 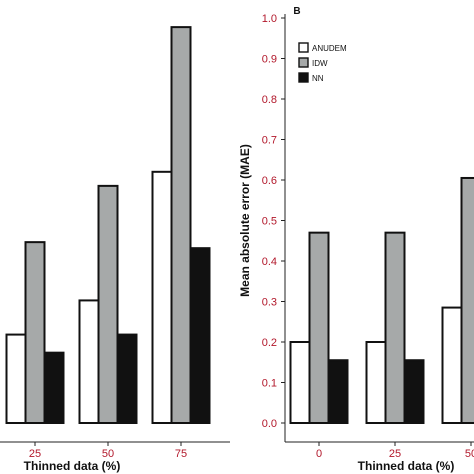 What do you see at coordinates (269, 141) in the screenshot?
I see `y-tick-label-b-0.7: 0.7` at bounding box center [269, 141].